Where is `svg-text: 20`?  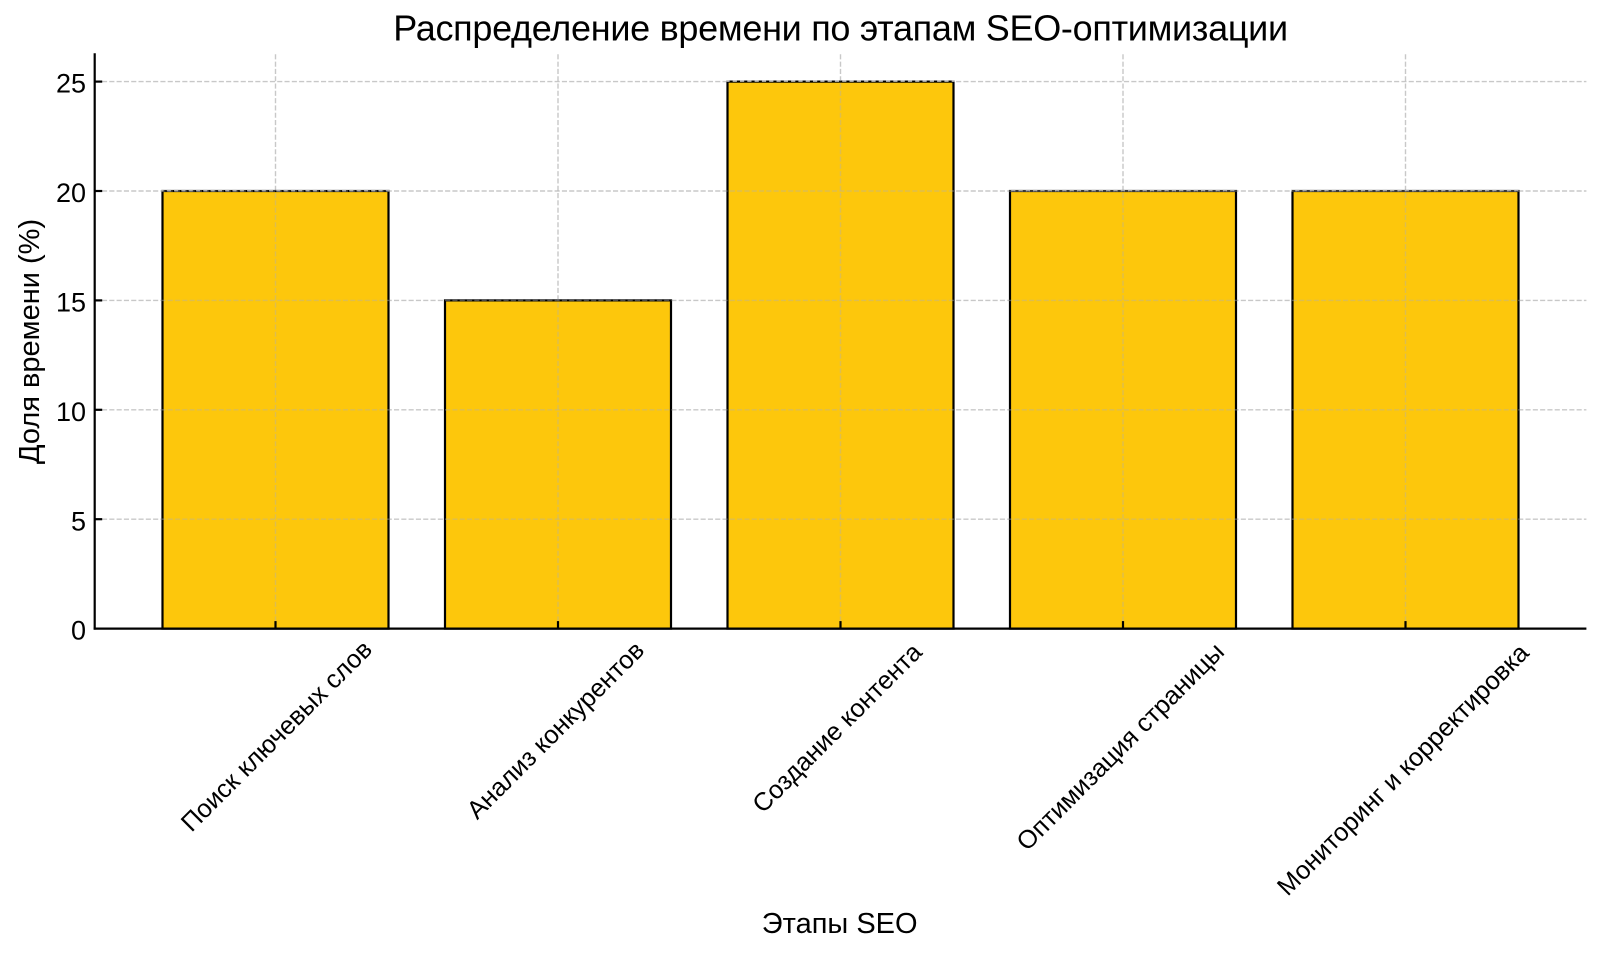
svg-text: 20 is located at coordinates (71, 193).